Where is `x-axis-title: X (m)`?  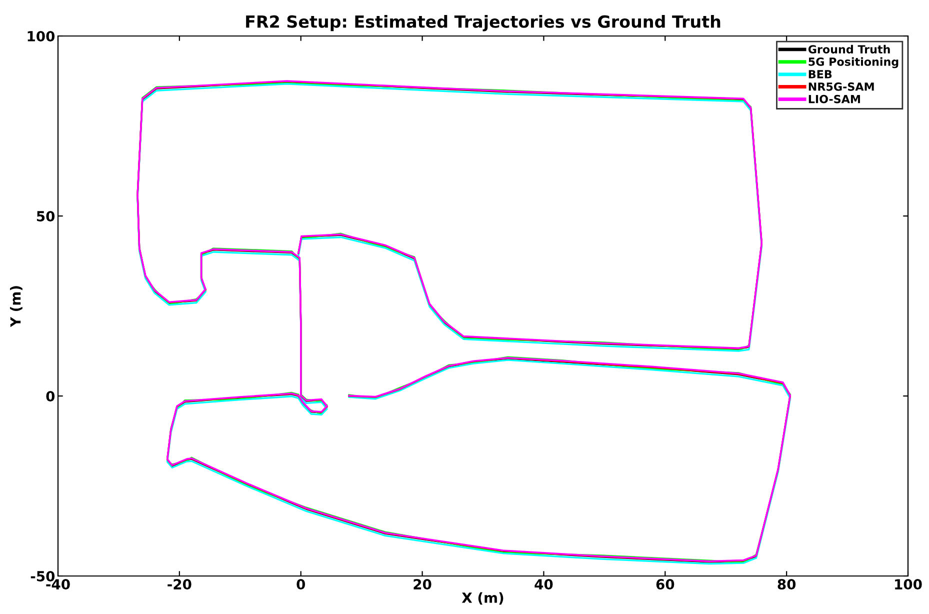 x-axis-title: X (m) is located at coordinates (483, 598).